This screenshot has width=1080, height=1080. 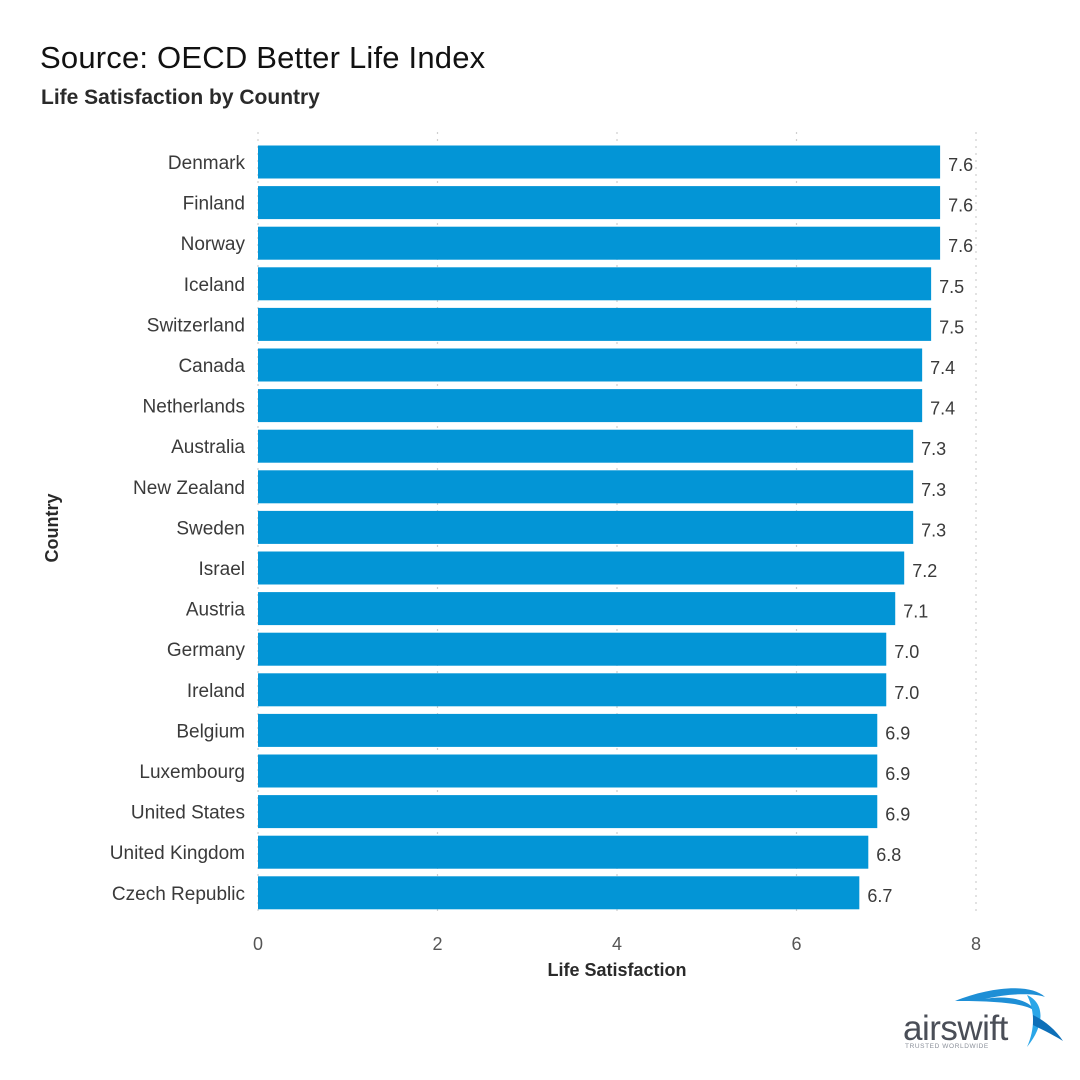 What do you see at coordinates (572, 690) in the screenshot?
I see `bar-ireland` at bounding box center [572, 690].